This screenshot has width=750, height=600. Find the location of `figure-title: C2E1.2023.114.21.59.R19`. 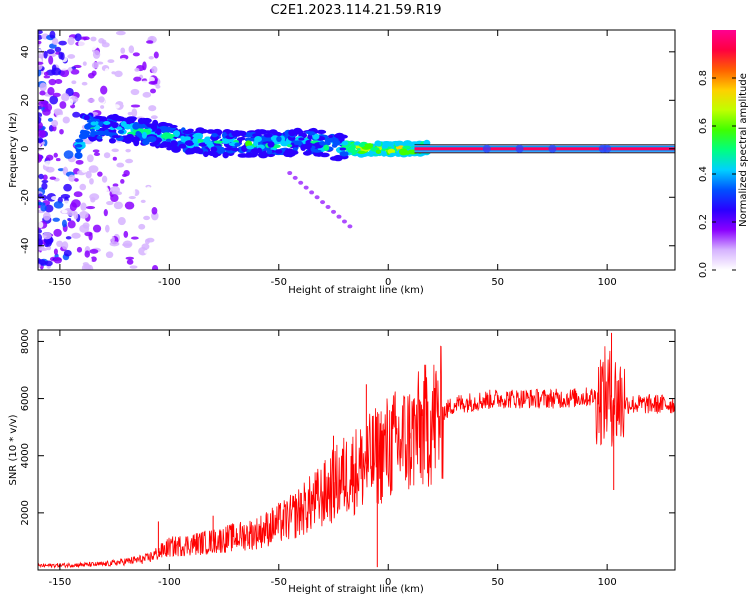

figure-title: C2E1.2023.114.21.59.R19 is located at coordinates (355, 10).